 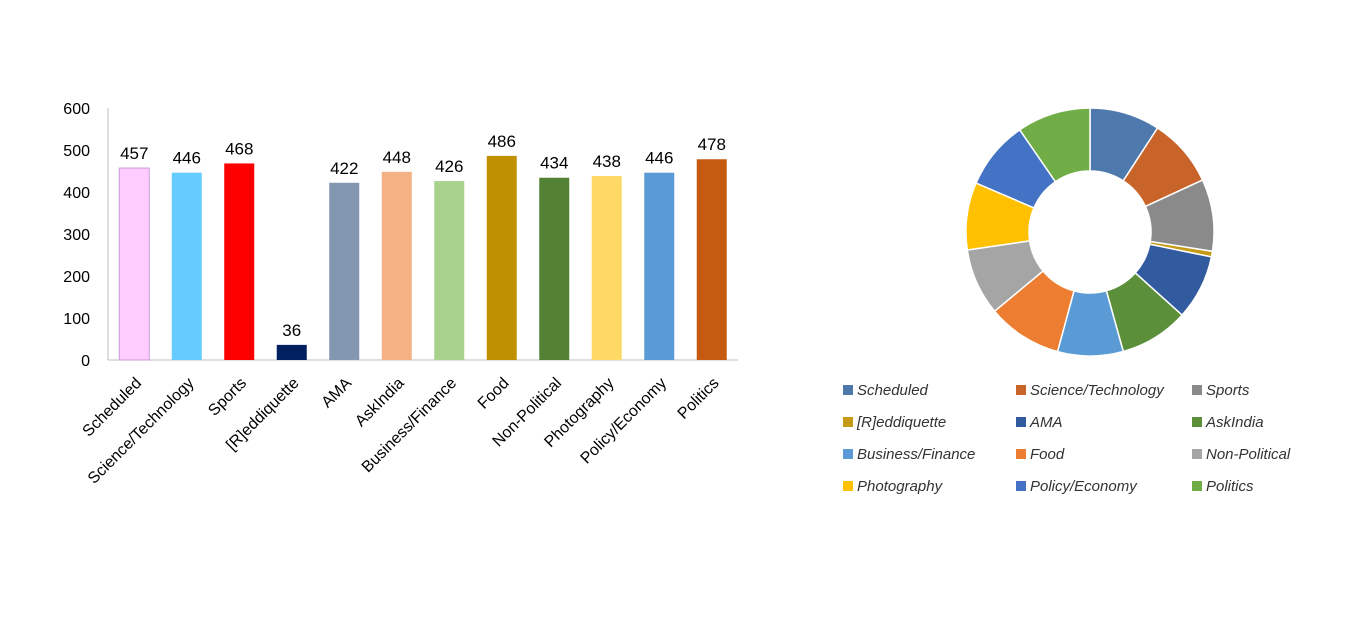 What do you see at coordinates (1046, 422) in the screenshot?
I see `legend-label: AMA` at bounding box center [1046, 422].